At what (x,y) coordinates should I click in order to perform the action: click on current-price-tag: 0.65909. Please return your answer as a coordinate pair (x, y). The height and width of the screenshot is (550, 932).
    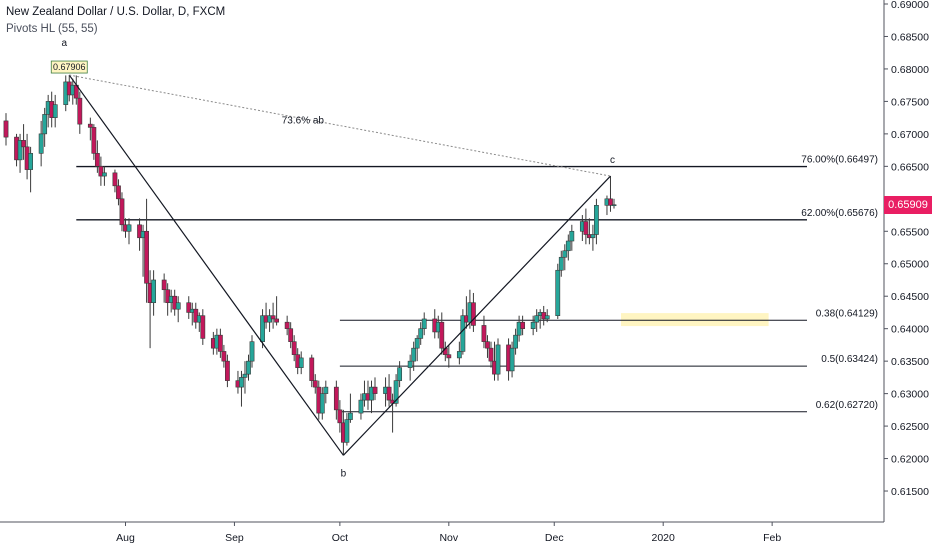
    Looking at the image, I should click on (908, 204).